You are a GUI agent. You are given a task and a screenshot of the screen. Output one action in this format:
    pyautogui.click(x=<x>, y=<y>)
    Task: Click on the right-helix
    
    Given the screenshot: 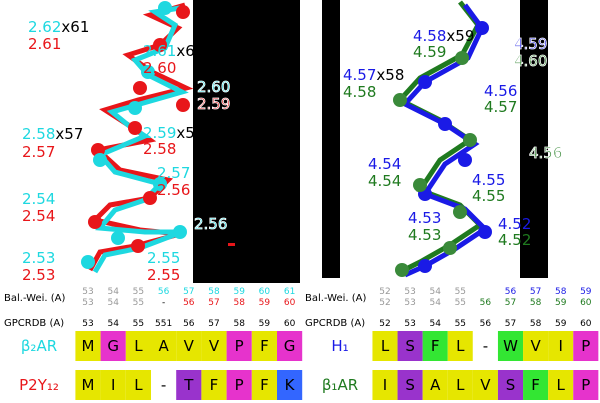 What is the action you would take?
    pyautogui.click(x=442, y=139)
    